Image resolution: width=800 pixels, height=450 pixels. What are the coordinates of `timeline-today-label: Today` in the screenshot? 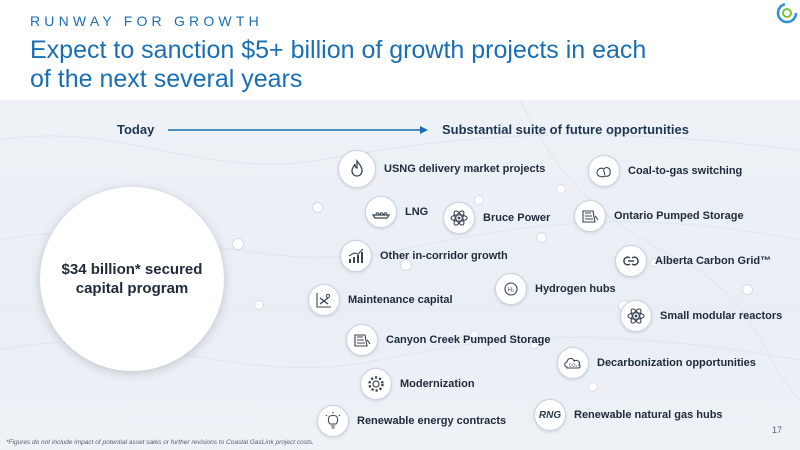 It's located at (136, 129).